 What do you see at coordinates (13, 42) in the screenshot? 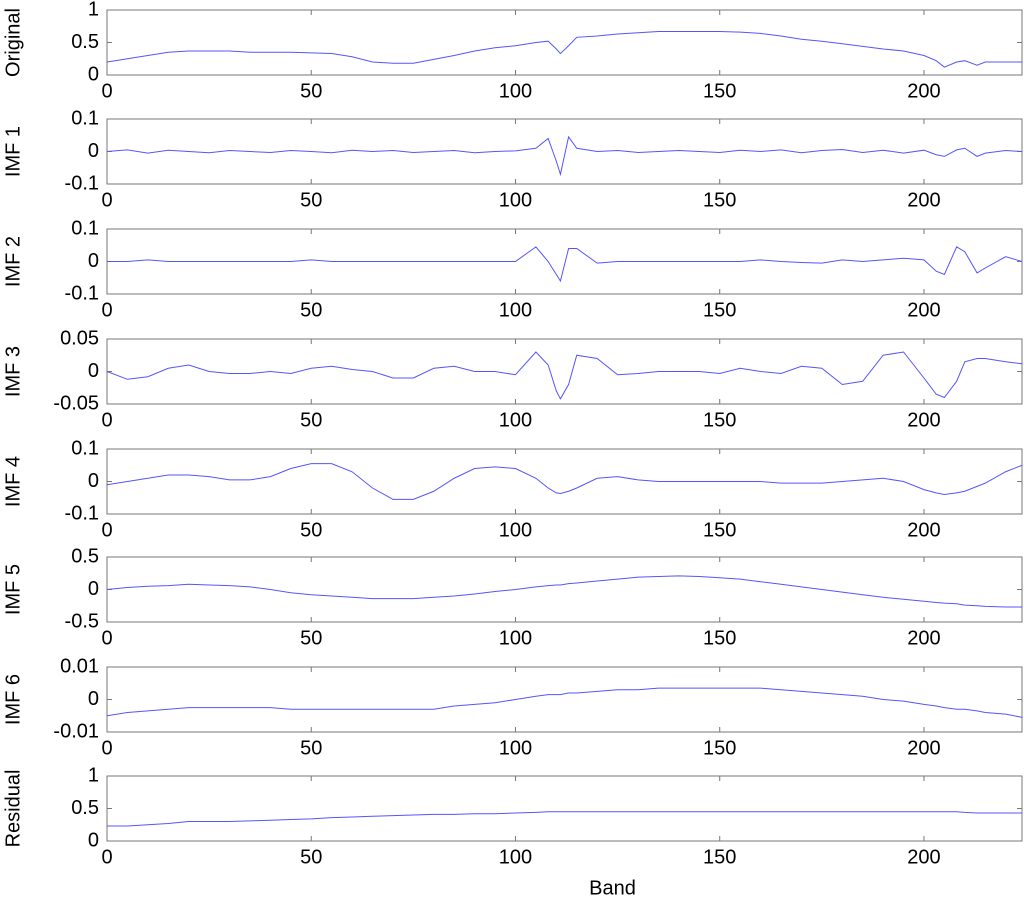
I see `y-axis-label: Original` at bounding box center [13, 42].